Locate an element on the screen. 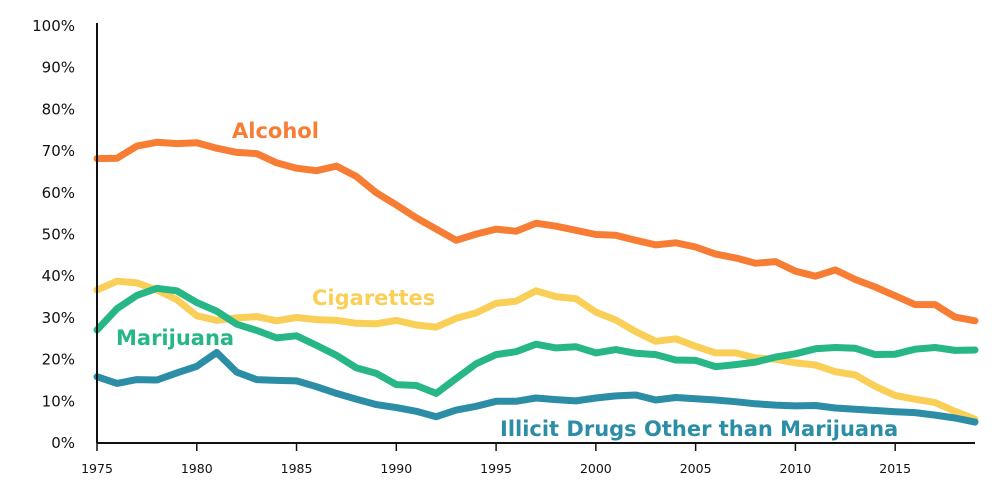  y-tick-label: 10% is located at coordinates (58, 401).